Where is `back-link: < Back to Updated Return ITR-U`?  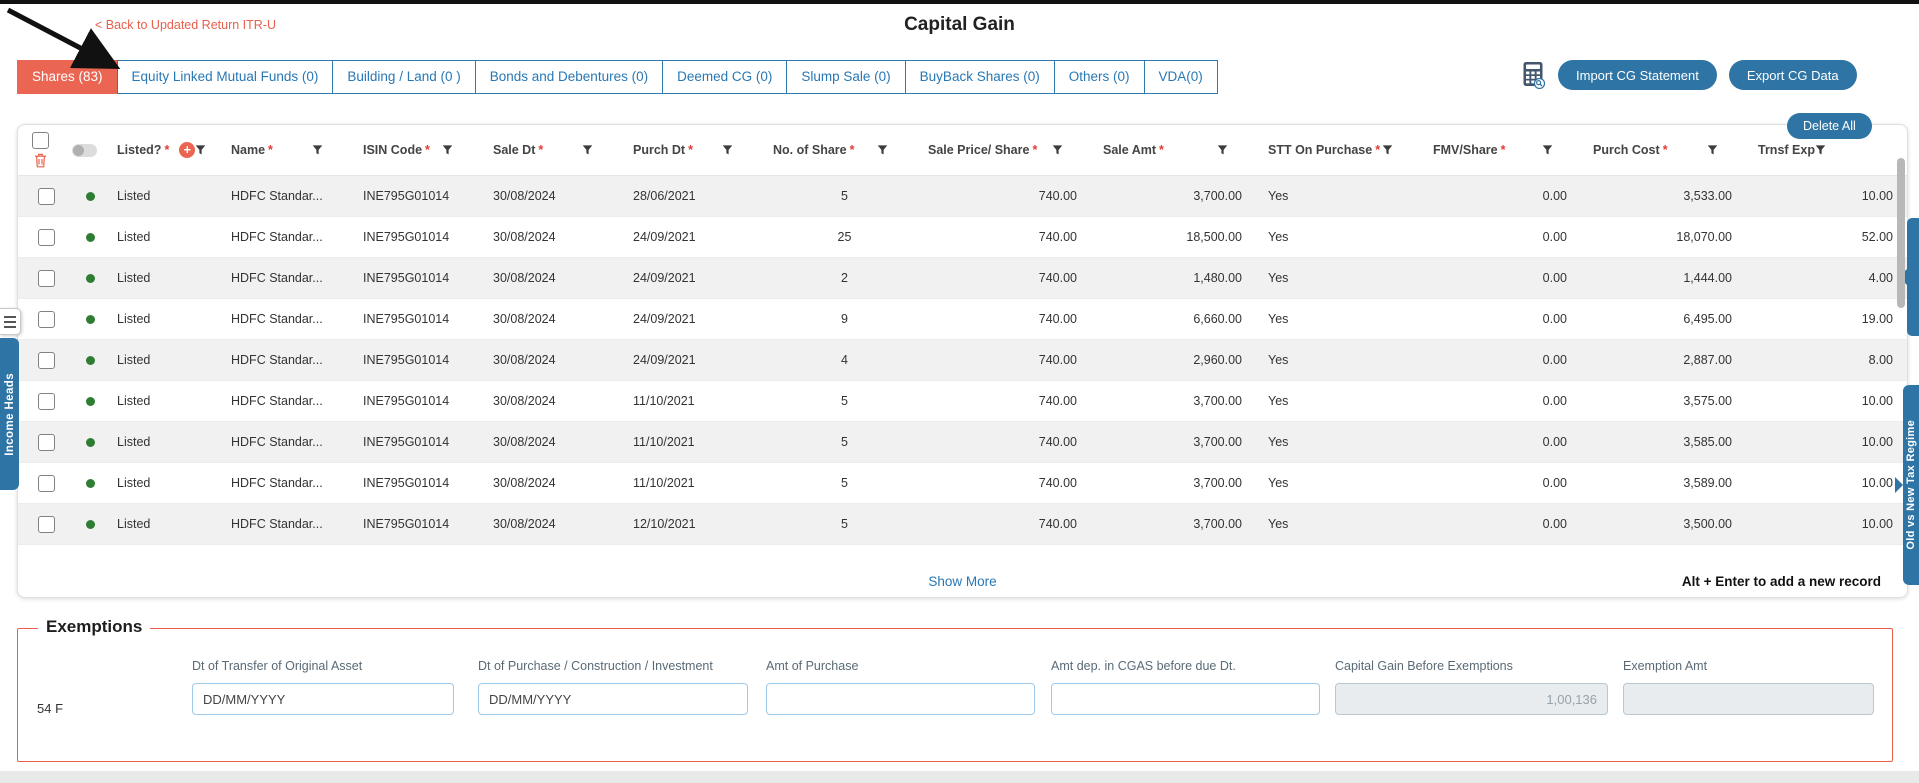 back-link: < Back to Updated Return ITR-U is located at coordinates (185, 25).